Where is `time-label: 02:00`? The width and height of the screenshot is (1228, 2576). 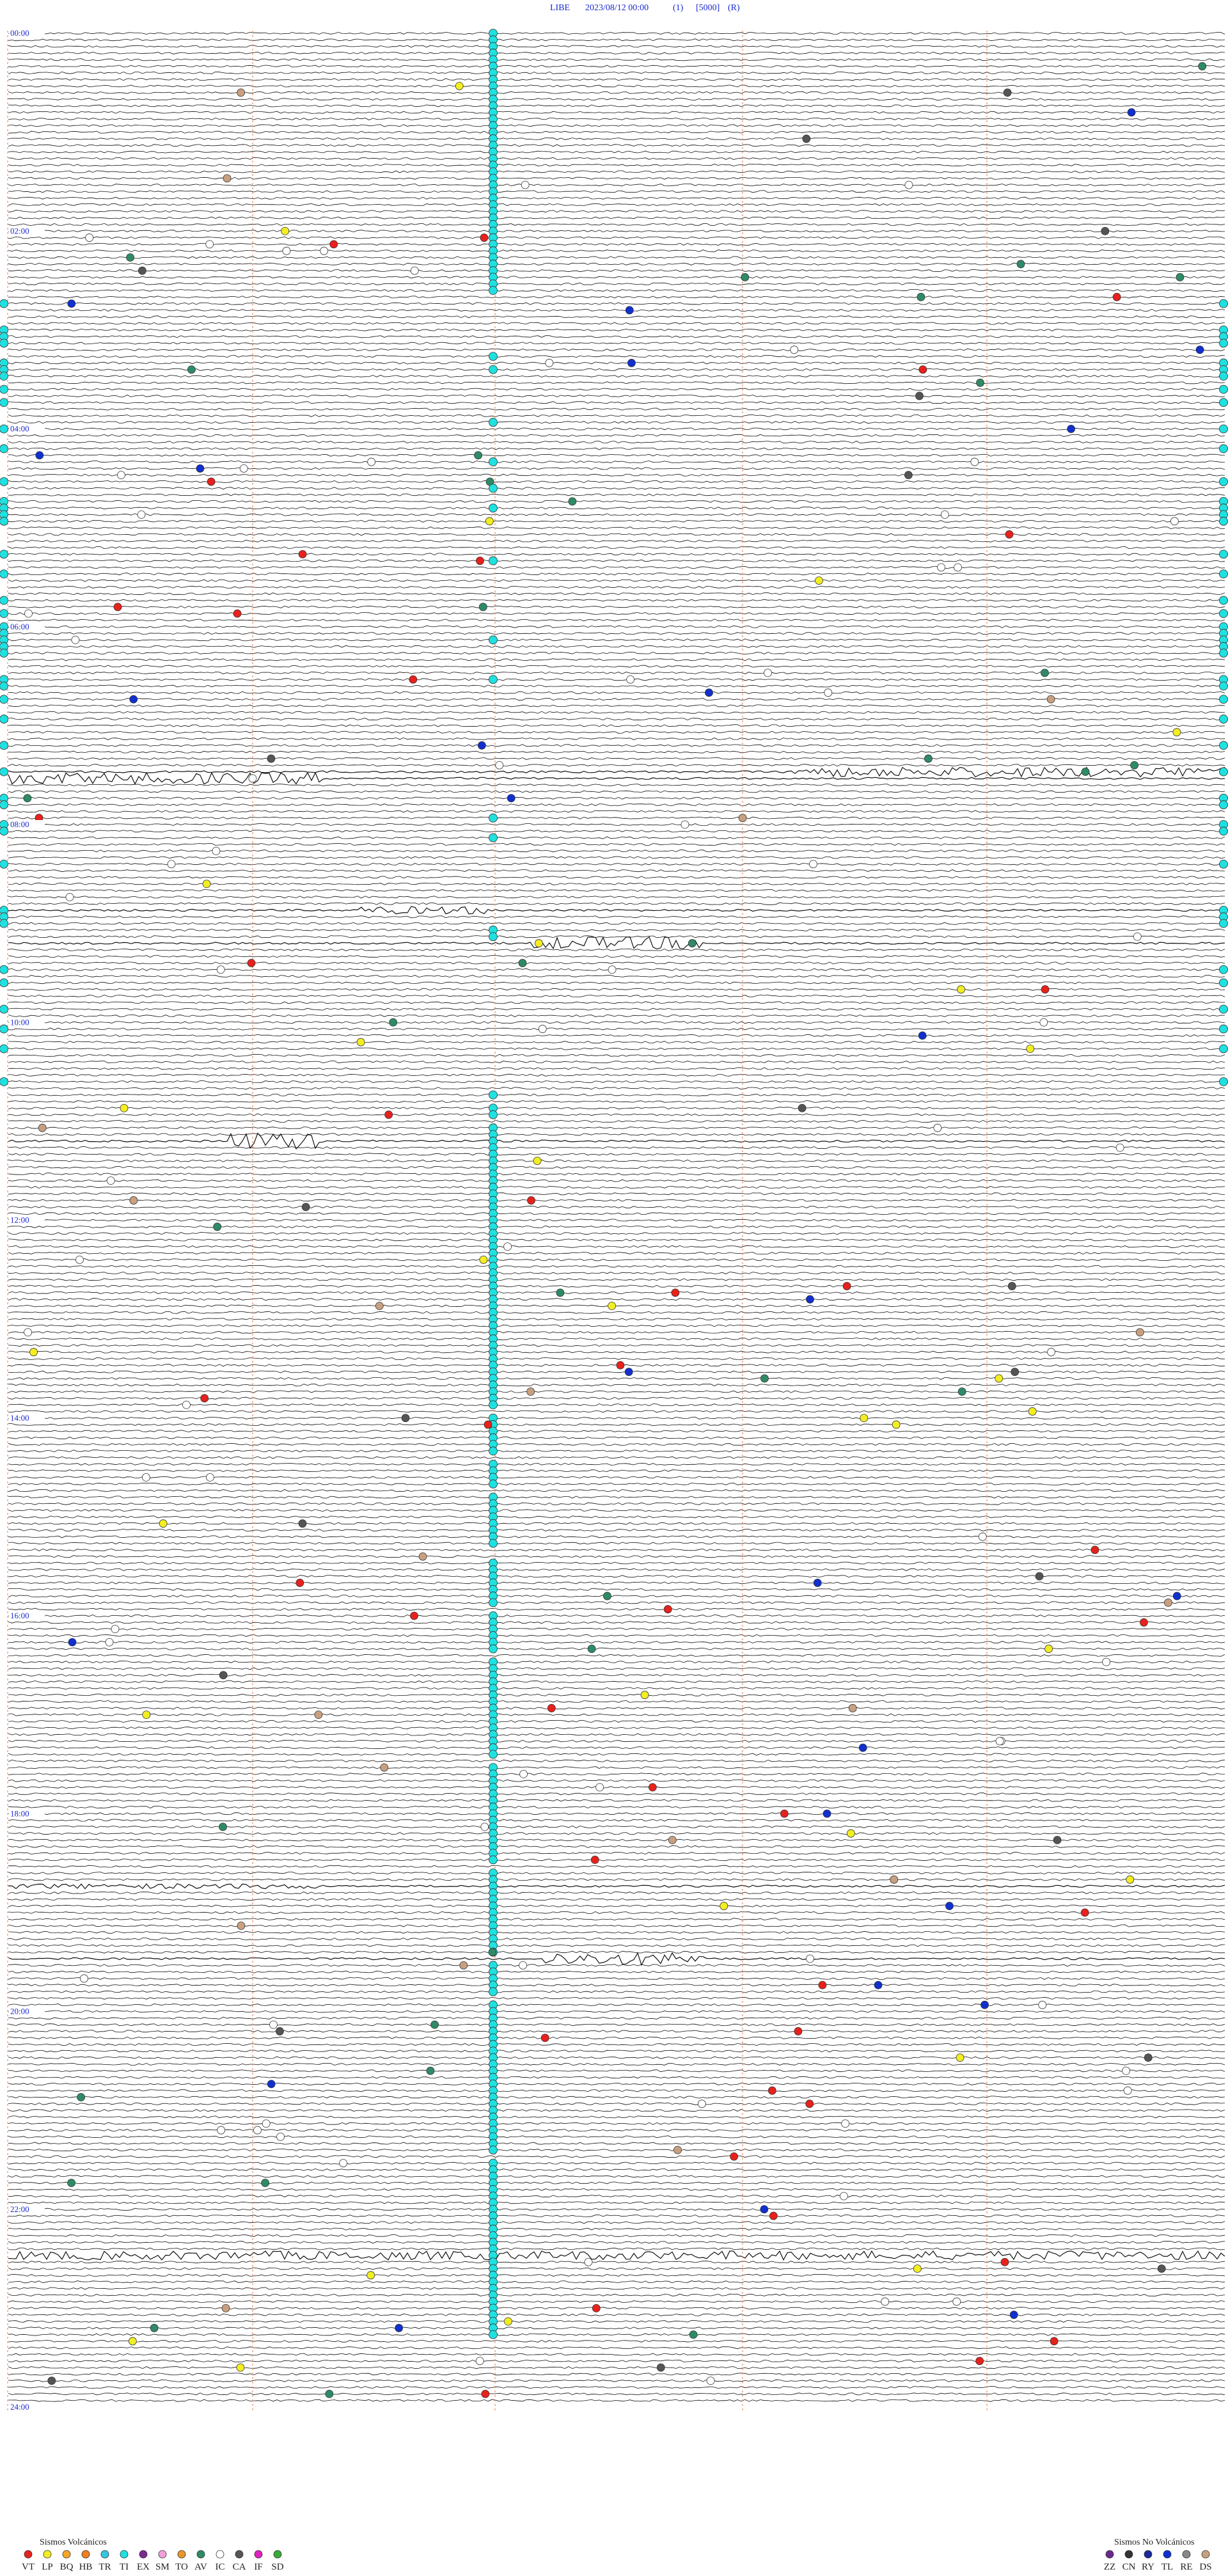 time-label: 02:00 is located at coordinates (19, 230).